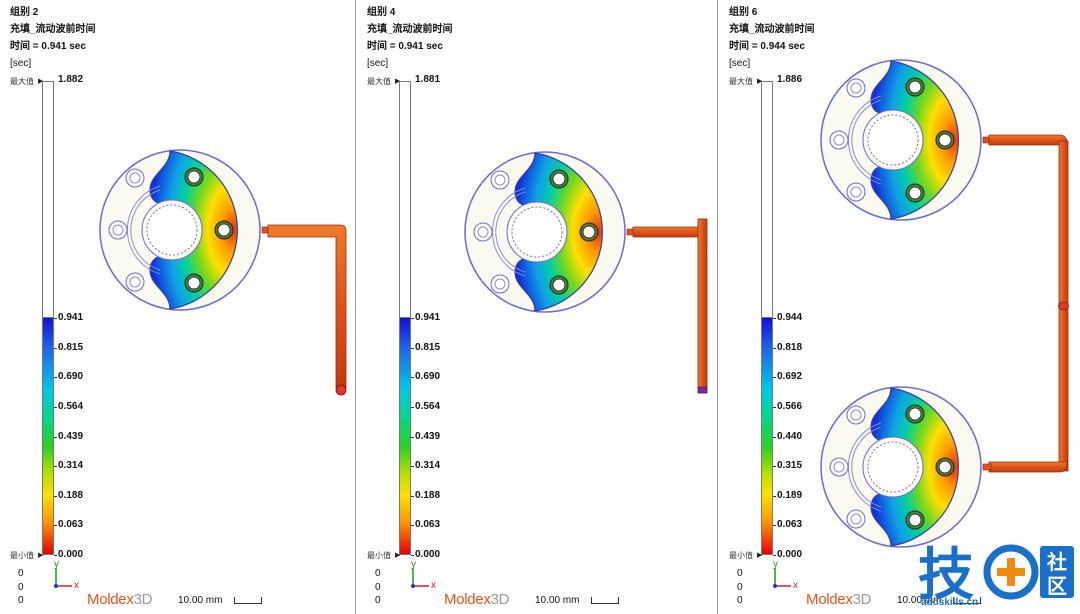 The width and height of the screenshot is (1080, 614). What do you see at coordinates (71, 317) in the screenshot?
I see `legend-tick-label: 0.941` at bounding box center [71, 317].